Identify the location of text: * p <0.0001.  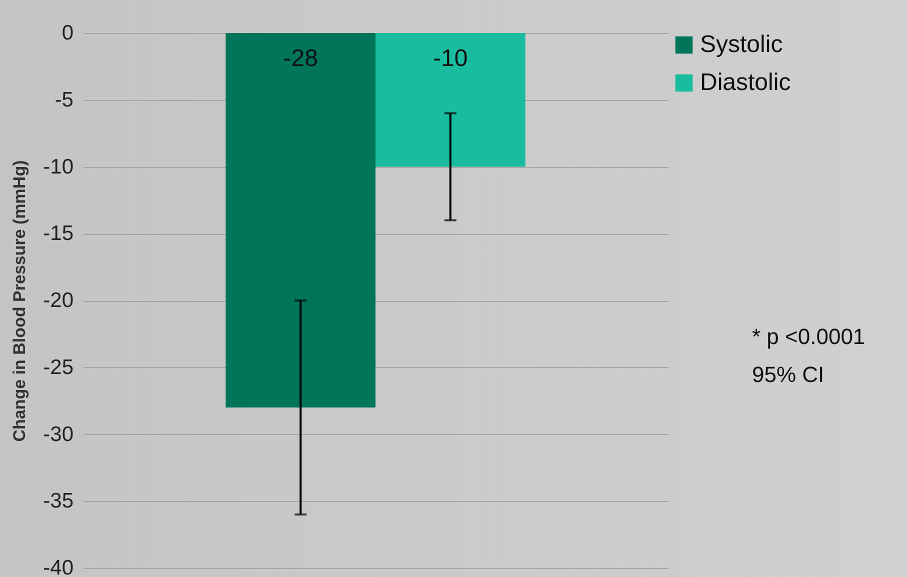
(809, 337).